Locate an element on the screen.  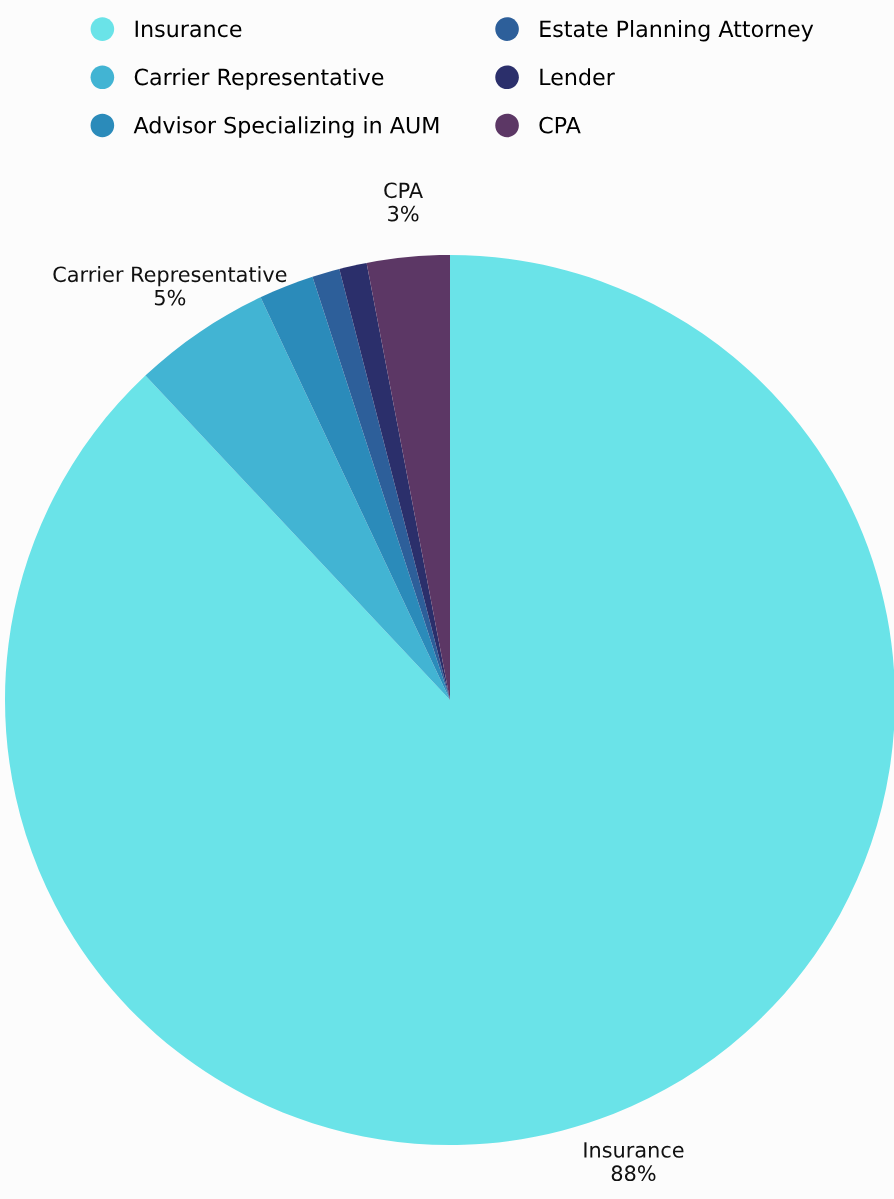
data-label: 5% is located at coordinates (170, 297).